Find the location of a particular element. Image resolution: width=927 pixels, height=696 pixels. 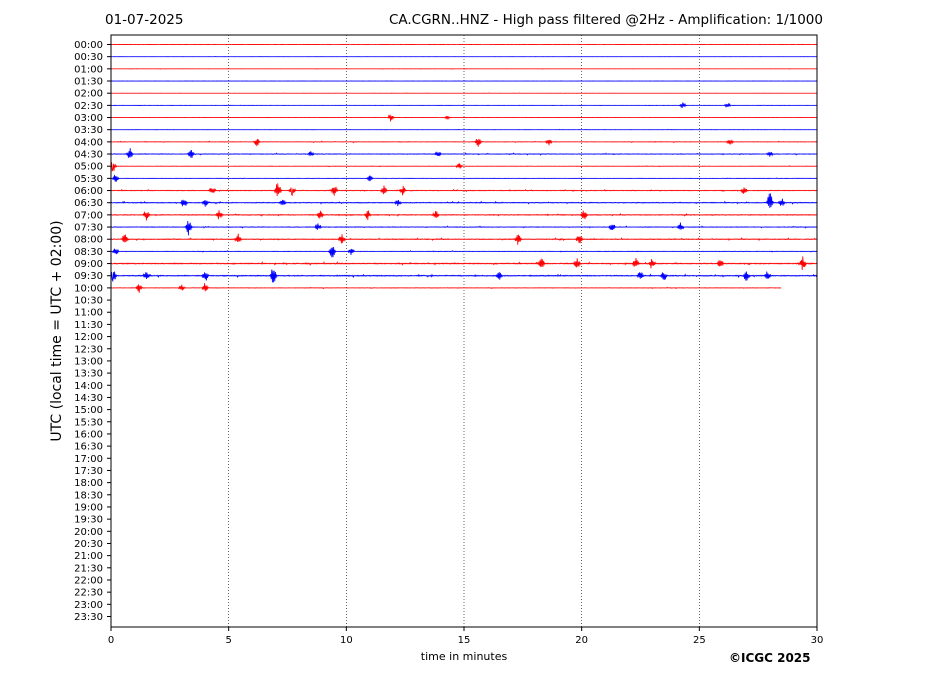

y-tick-label: 17:30 is located at coordinates (88, 471).